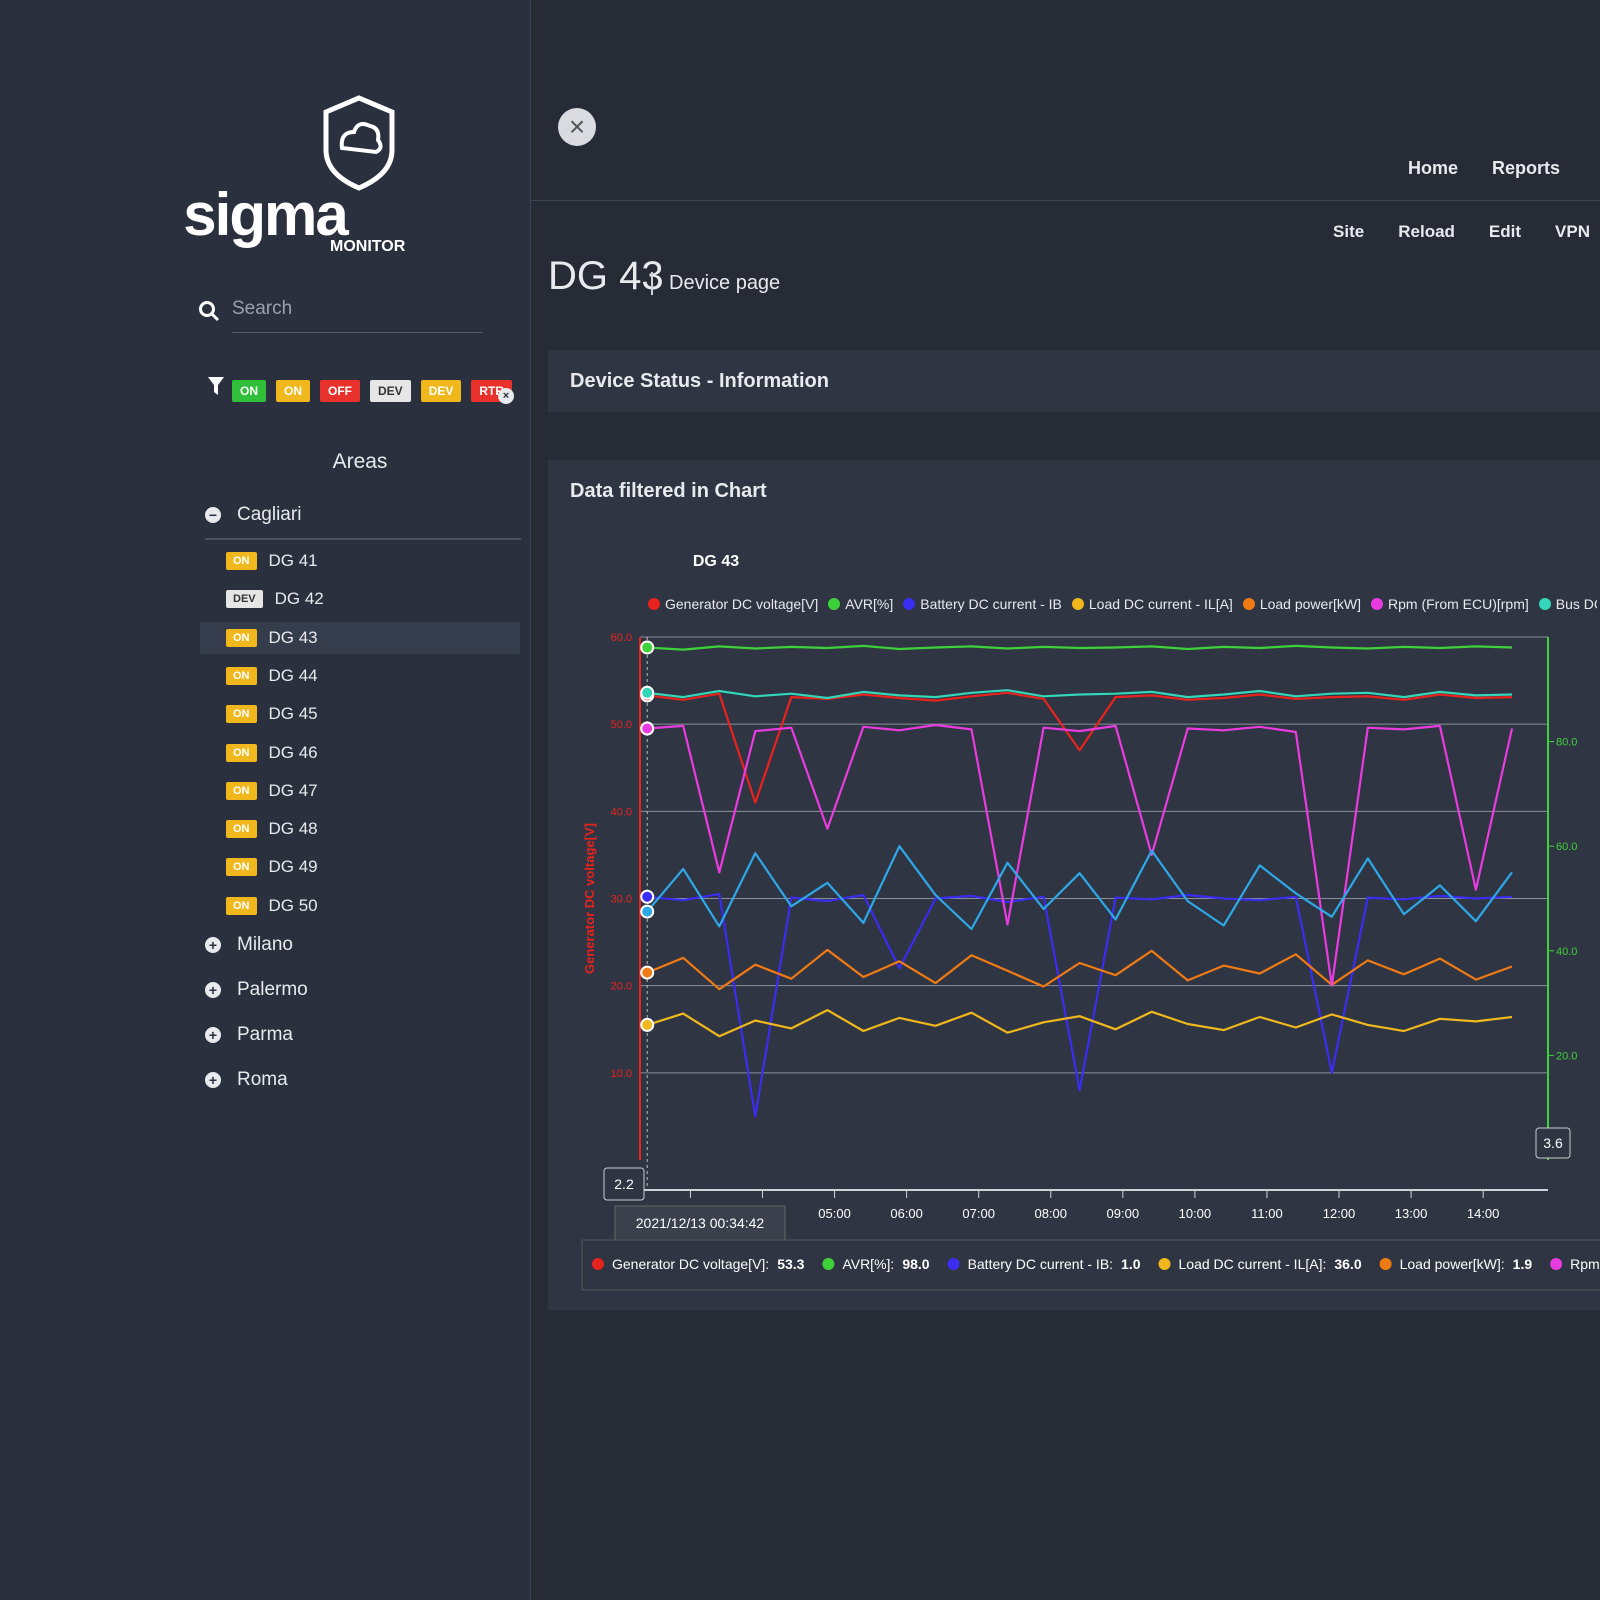  What do you see at coordinates (1566, 952) in the screenshot?
I see `y2-tick-label: 40.0` at bounding box center [1566, 952].